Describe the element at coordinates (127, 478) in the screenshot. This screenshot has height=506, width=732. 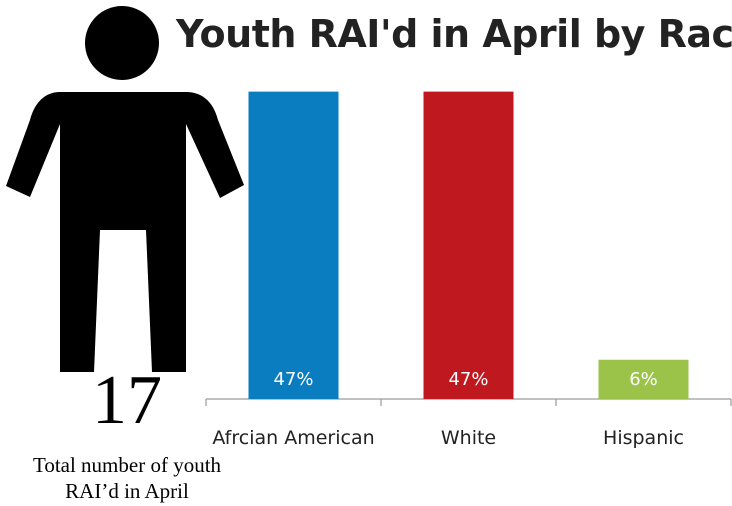
I see `total-caption: Total number of youth RAI’d in April` at that location.